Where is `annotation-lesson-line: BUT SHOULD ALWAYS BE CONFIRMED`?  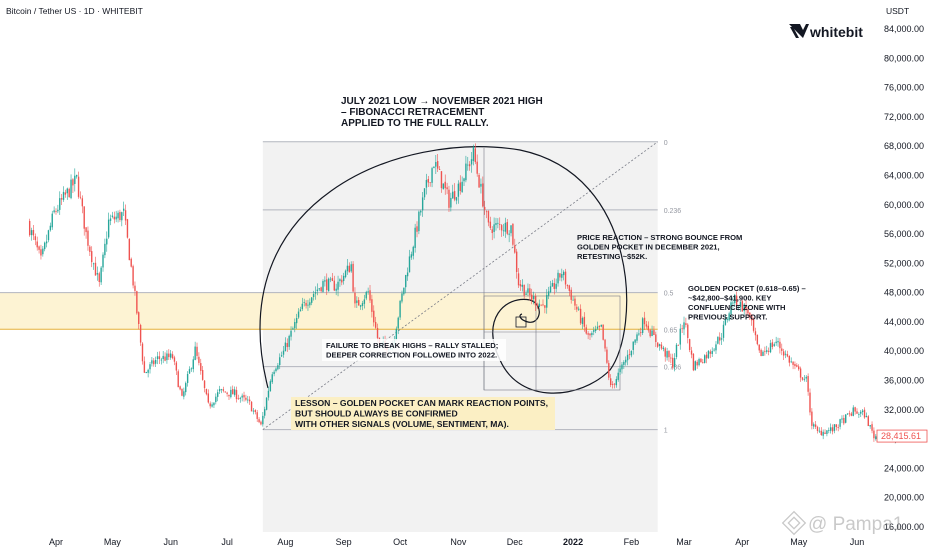 annotation-lesson-line: BUT SHOULD ALWAYS BE CONFIRMED is located at coordinates (376, 414).